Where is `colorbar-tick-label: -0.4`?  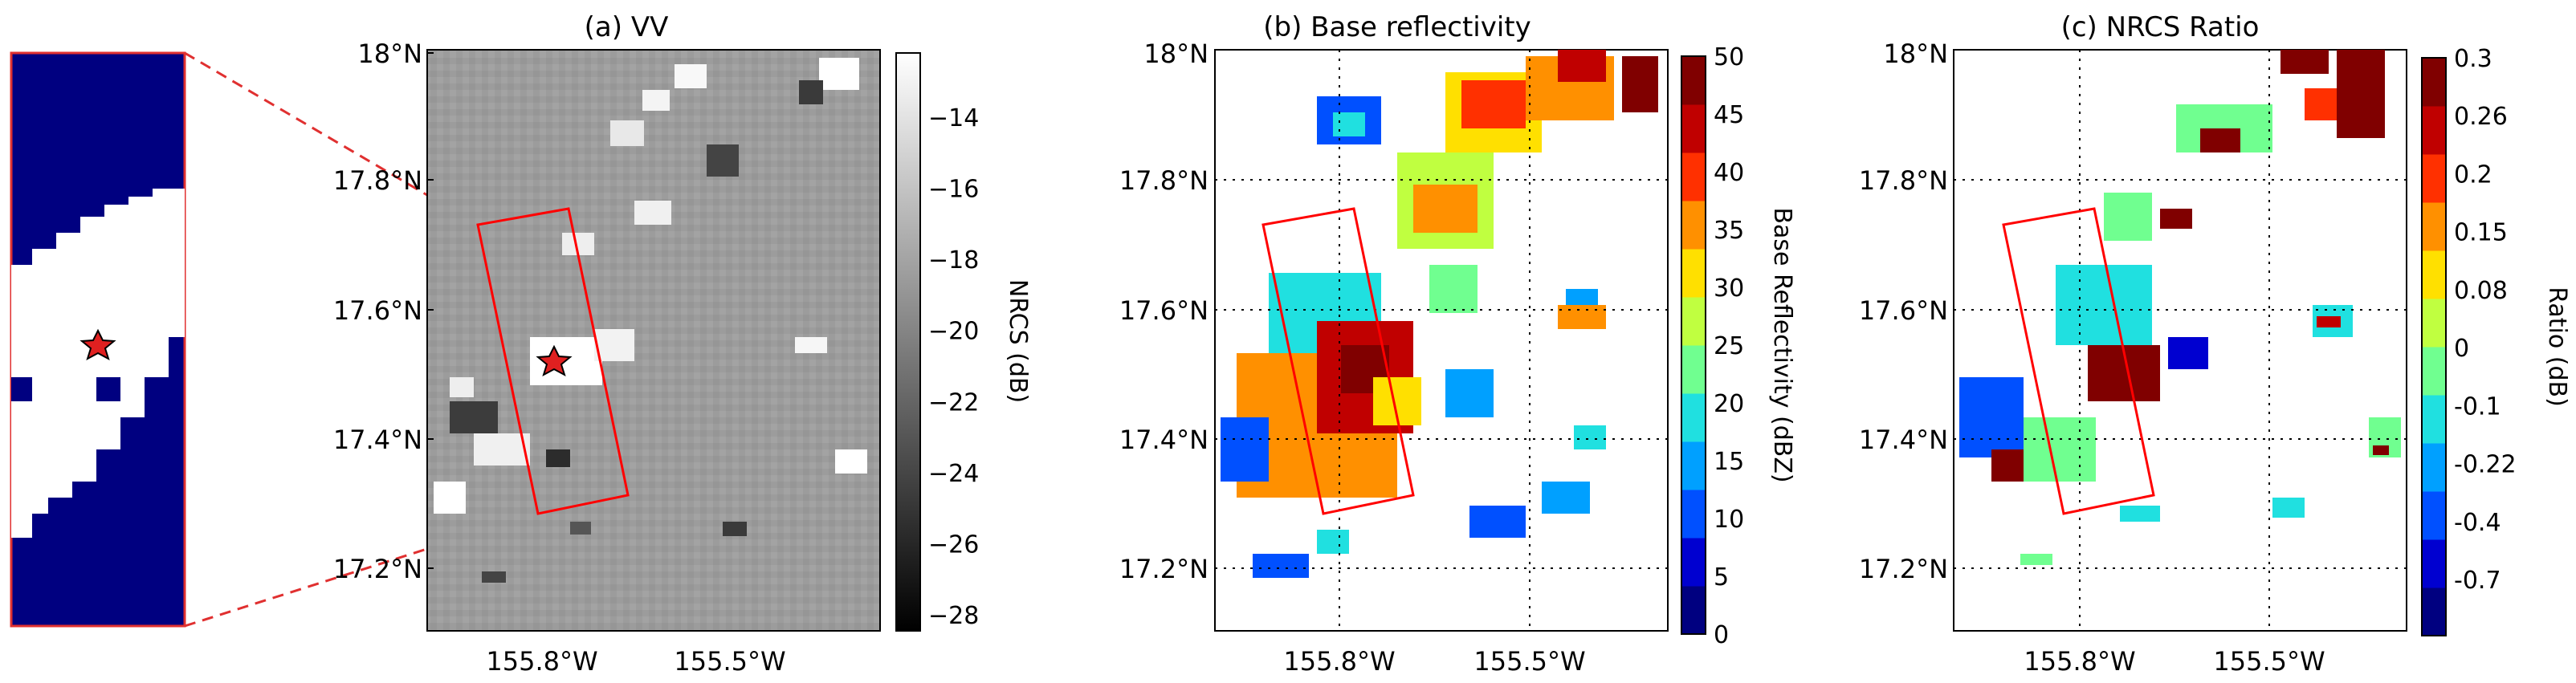 colorbar-tick-label: -0.4 is located at coordinates (2477, 523).